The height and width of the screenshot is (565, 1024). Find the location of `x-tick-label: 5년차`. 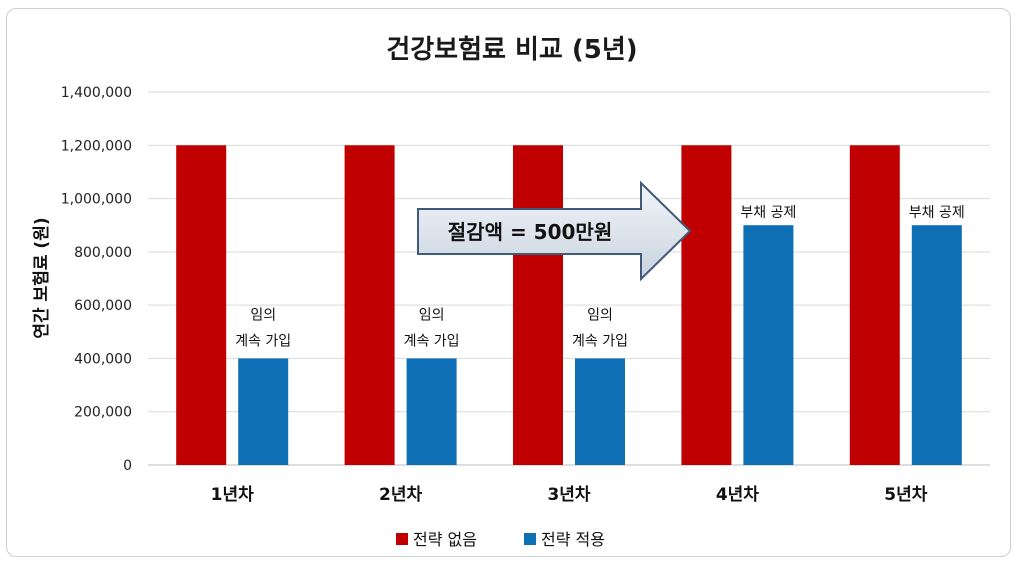

x-tick-label: 5년차 is located at coordinates (905, 495).